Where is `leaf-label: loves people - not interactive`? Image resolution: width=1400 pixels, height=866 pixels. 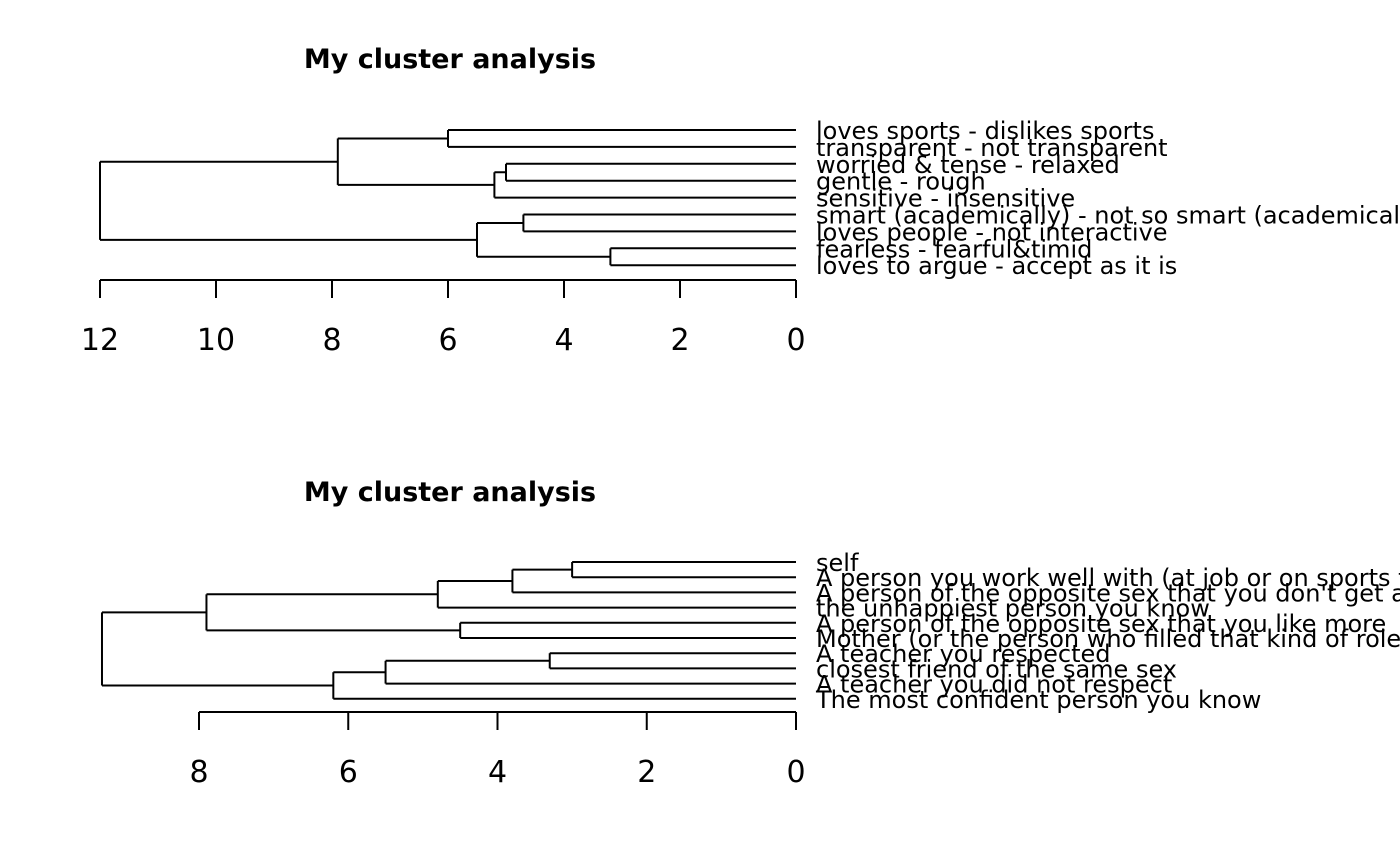
leaf-label: loves people - not interactive is located at coordinates (992, 232).